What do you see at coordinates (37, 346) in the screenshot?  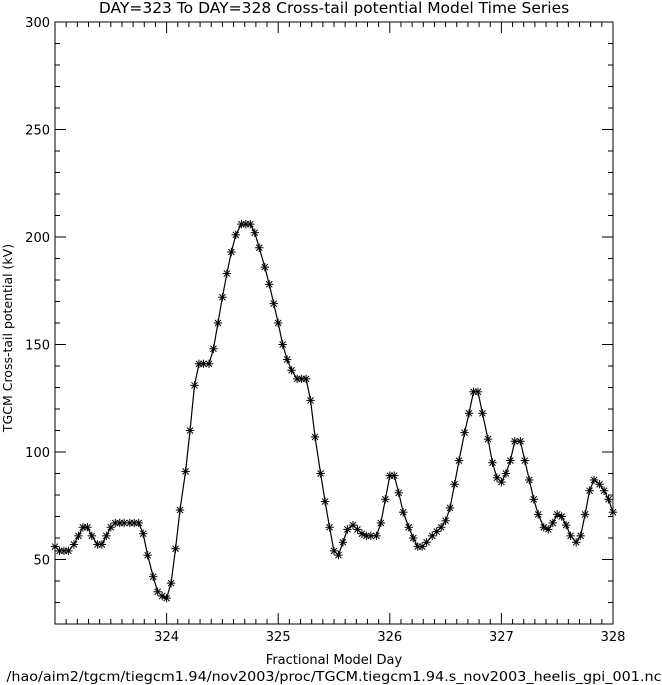 I see `y-tick-label: 150` at bounding box center [37, 346].